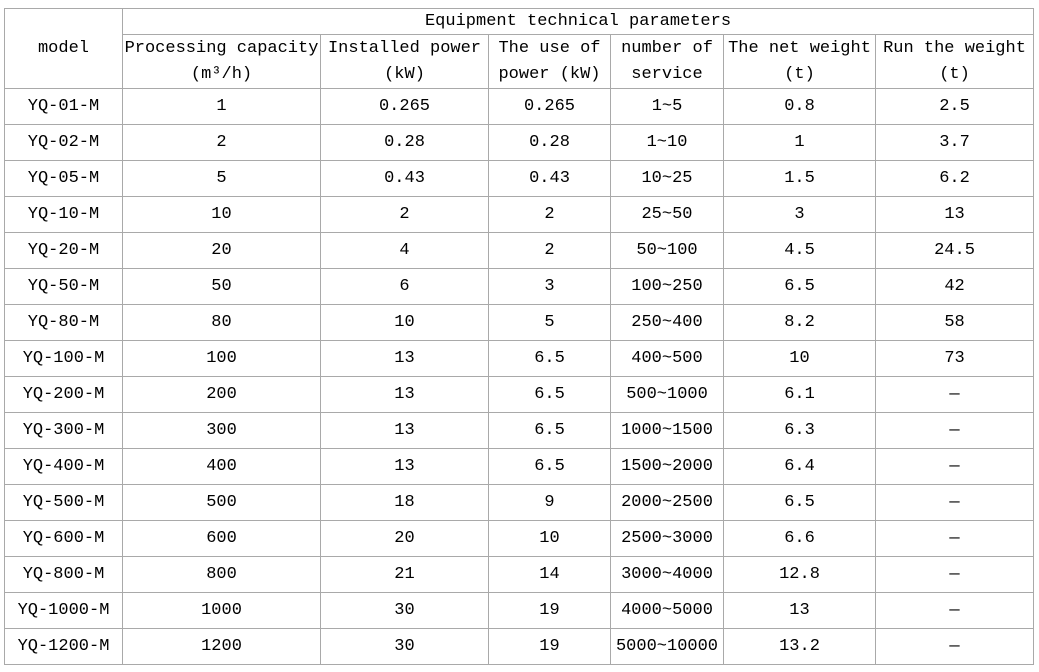 This screenshot has width=1039, height=672. Describe the element at coordinates (519, 142) in the screenshot. I see `table-row: YQ-02-M 2 0.28 0.28 1~10 1 3.7` at that location.